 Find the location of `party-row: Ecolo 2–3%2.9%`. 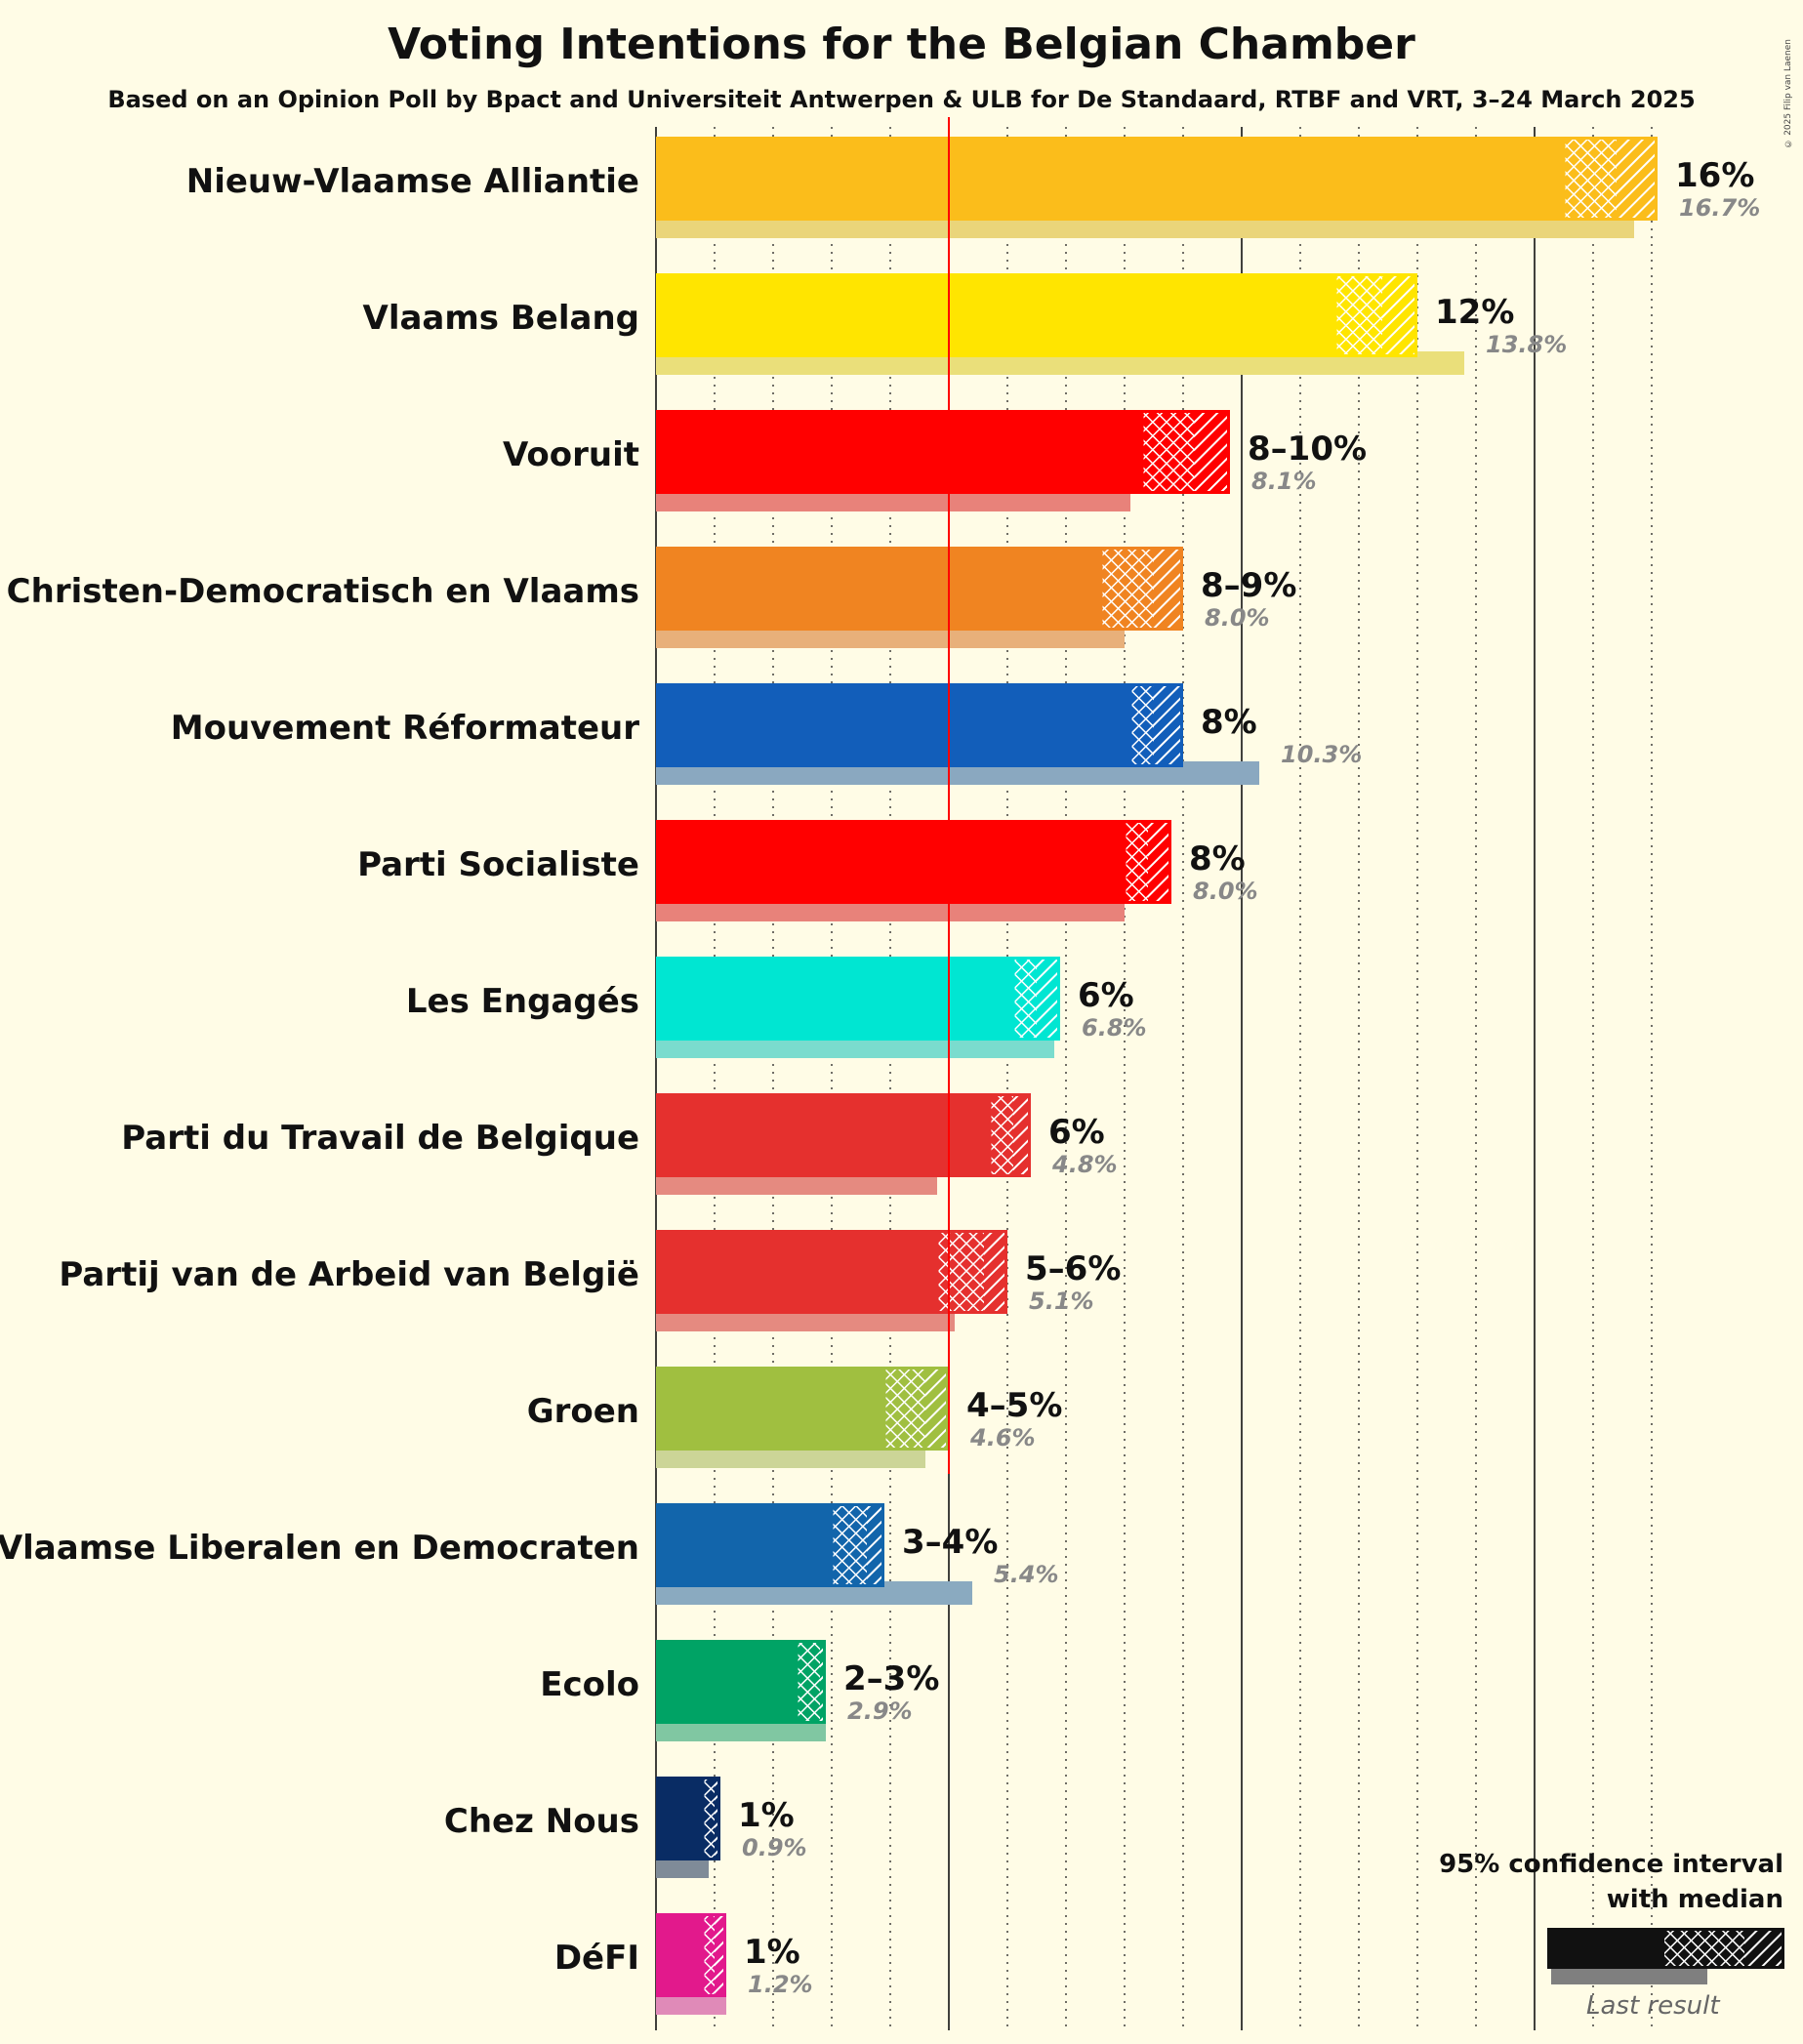

party-row: Ecolo 2–3%2.9% is located at coordinates (739, 1690).